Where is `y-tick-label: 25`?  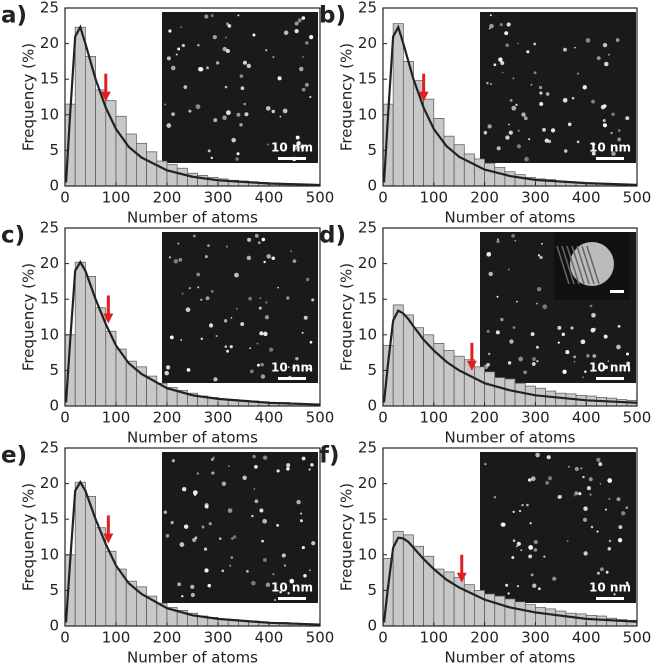 y-tick-label: 25 is located at coordinates (49, 228).